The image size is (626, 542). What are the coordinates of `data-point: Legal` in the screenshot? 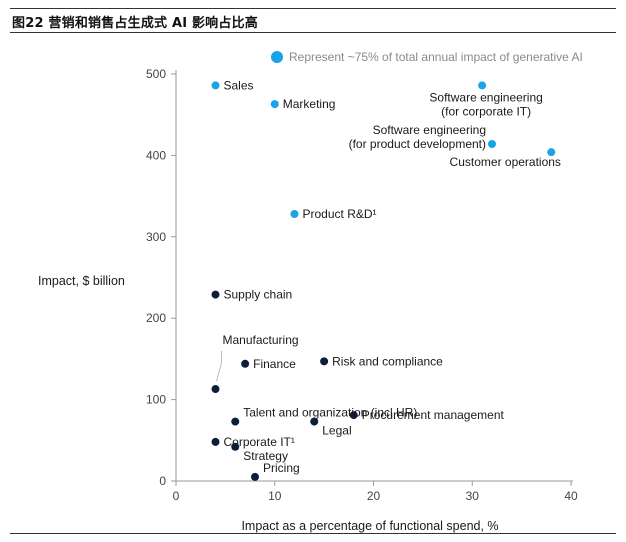 It's located at (331, 427).